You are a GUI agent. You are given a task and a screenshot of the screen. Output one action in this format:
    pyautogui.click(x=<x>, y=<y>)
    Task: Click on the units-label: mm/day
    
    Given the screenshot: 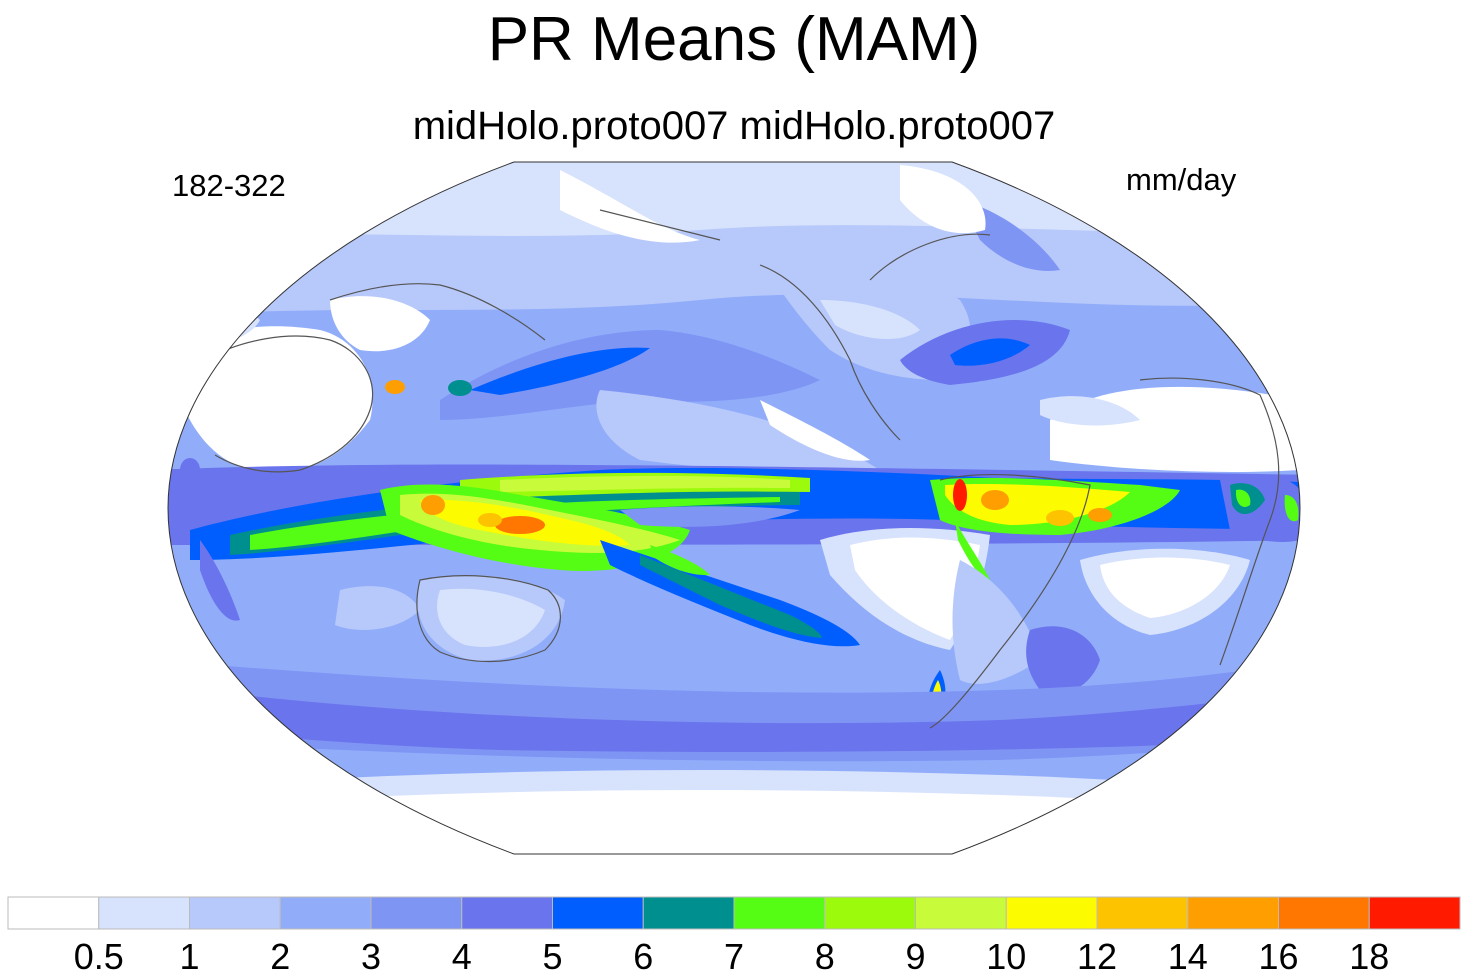 What is the action you would take?
    pyautogui.click(x=1181, y=179)
    